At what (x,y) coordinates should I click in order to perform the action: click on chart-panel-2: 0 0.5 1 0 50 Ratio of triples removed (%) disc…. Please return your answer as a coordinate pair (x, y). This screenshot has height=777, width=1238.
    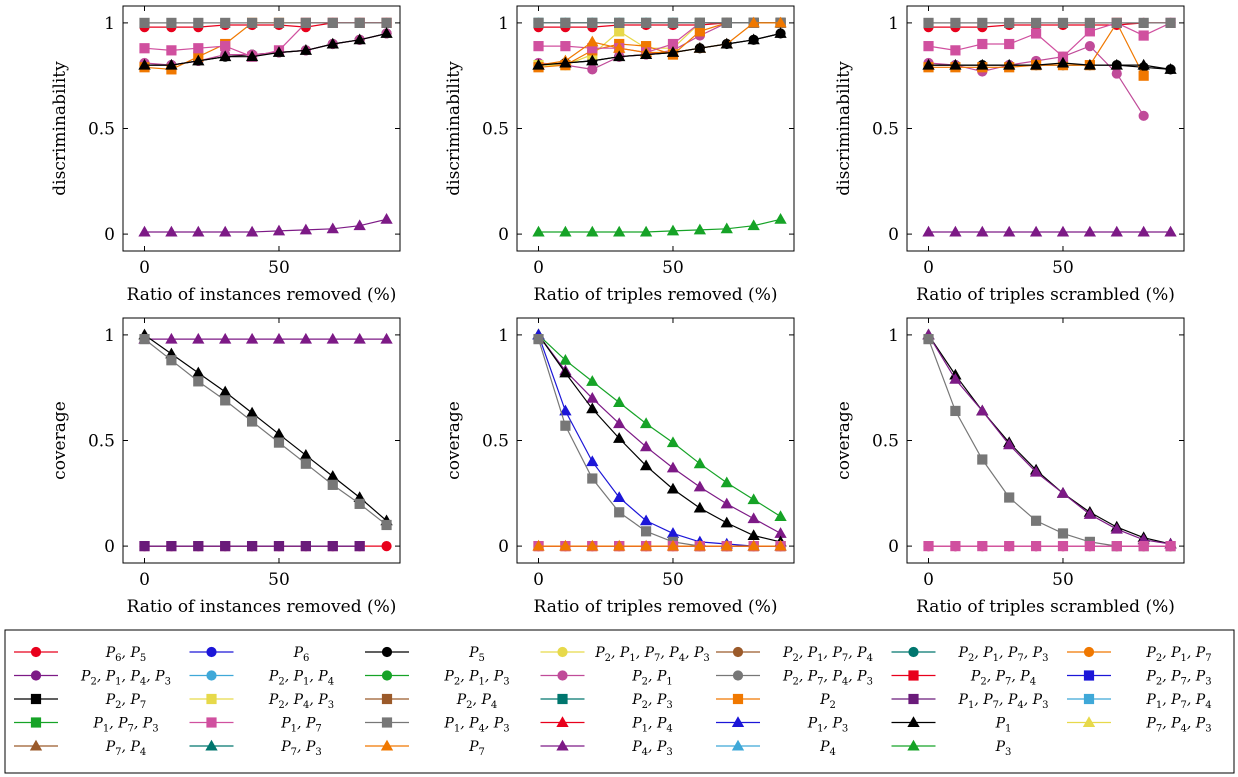
    Looking at the image, I should click on (619, 155).